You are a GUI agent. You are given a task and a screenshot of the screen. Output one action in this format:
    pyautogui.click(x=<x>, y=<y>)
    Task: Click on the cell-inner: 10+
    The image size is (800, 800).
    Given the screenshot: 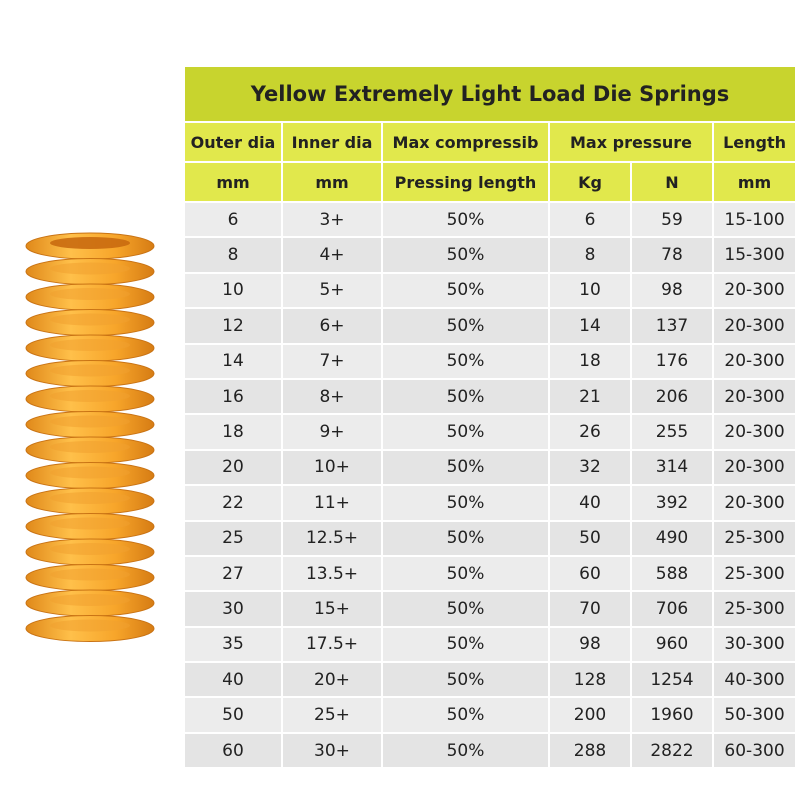 What is the action you would take?
    pyautogui.click(x=332, y=467)
    